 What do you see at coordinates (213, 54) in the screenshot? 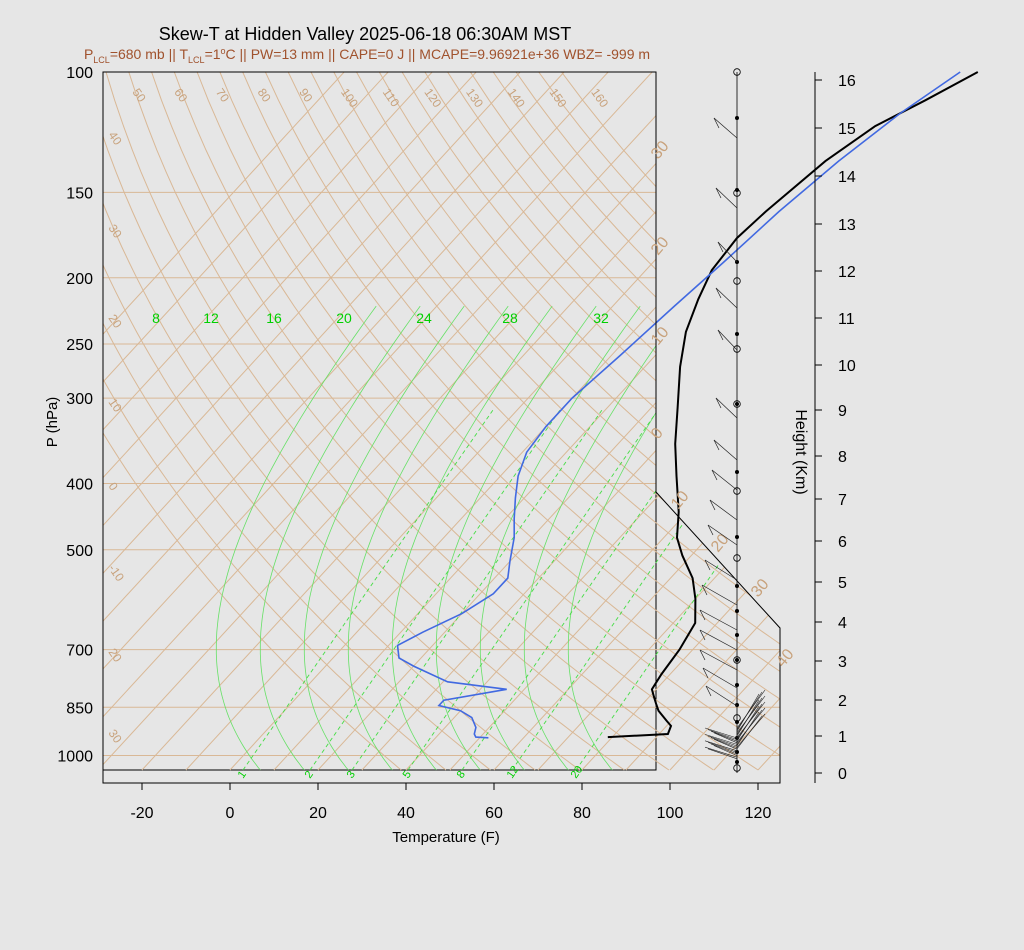
I see `subtitle-t-value: =1` at bounding box center [213, 54].